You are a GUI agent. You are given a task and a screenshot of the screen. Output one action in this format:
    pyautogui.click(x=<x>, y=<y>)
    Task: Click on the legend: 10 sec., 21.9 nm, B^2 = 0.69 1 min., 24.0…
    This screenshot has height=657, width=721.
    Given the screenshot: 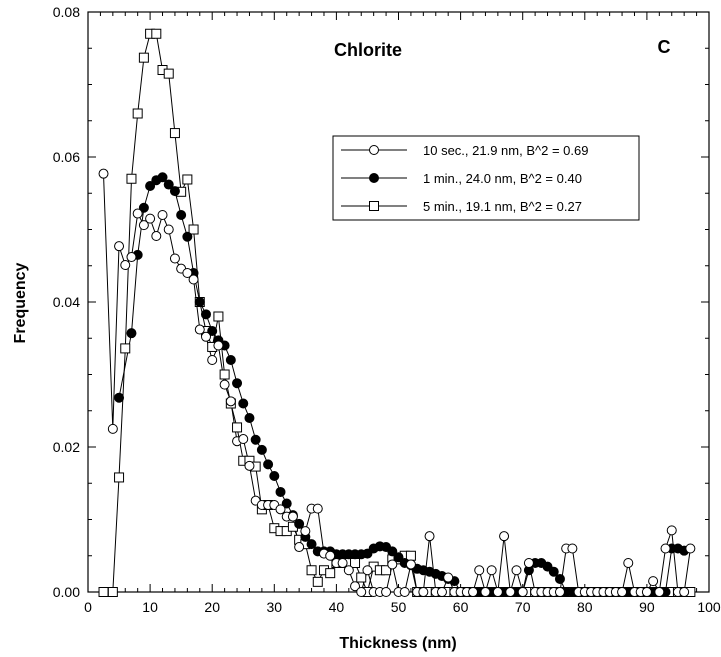 What is the action you would take?
    pyautogui.click(x=486, y=178)
    